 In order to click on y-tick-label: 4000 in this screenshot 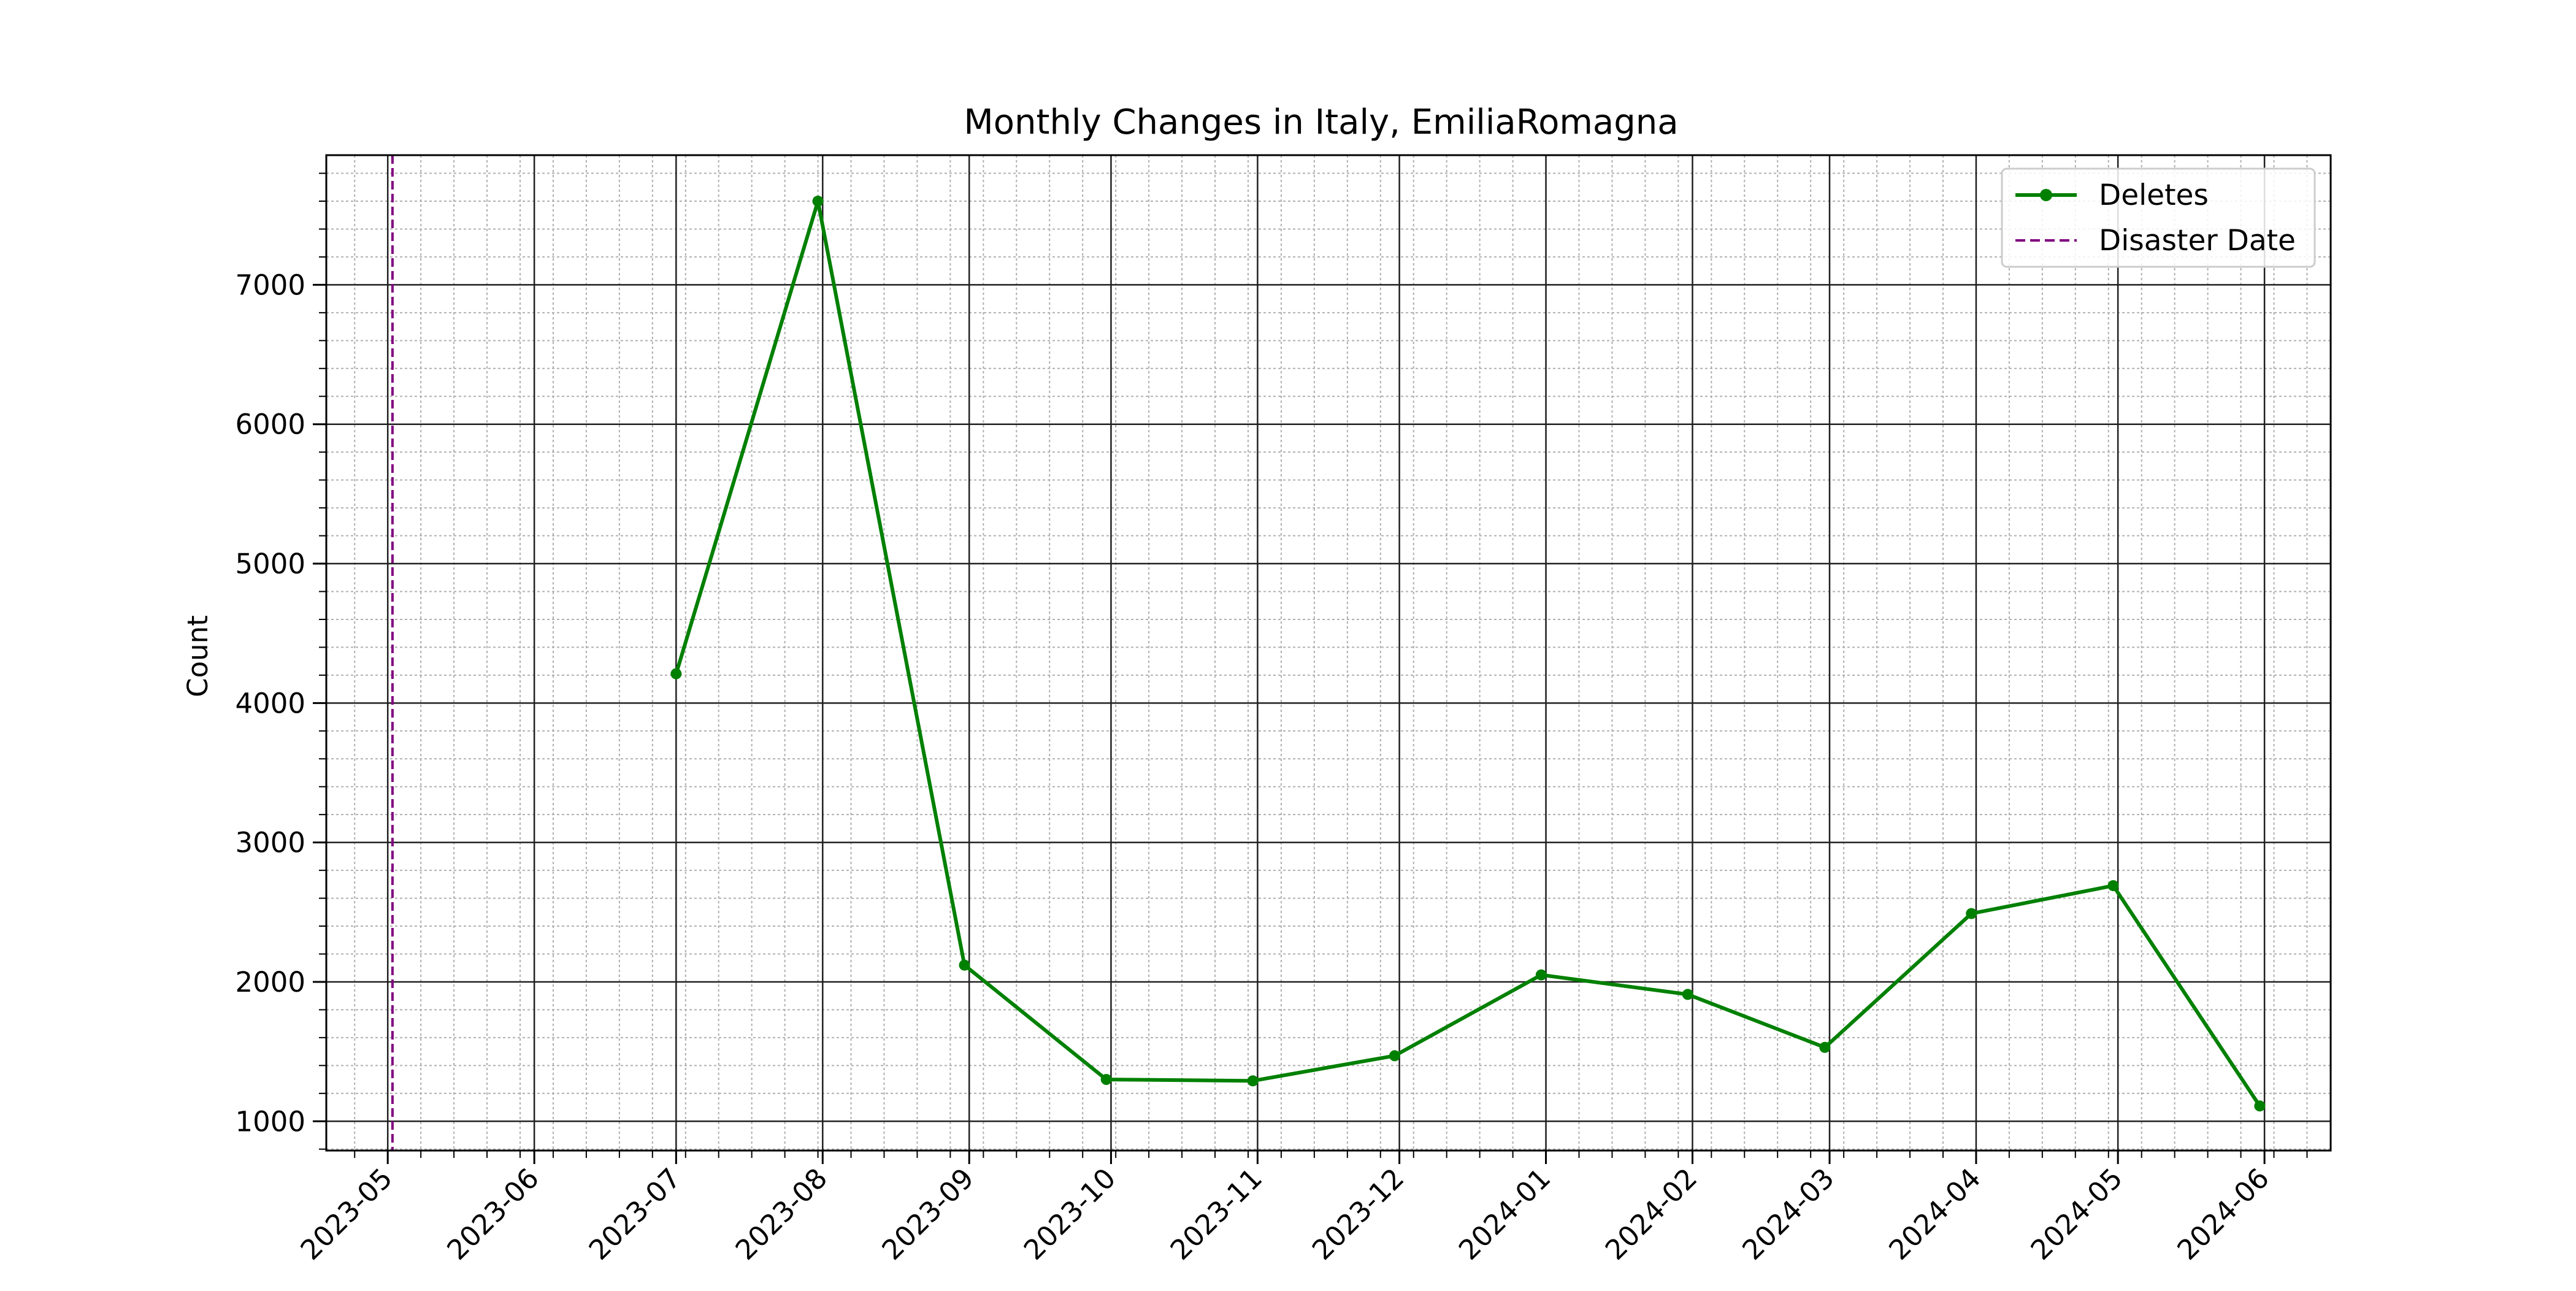, I will do `click(270, 703)`.